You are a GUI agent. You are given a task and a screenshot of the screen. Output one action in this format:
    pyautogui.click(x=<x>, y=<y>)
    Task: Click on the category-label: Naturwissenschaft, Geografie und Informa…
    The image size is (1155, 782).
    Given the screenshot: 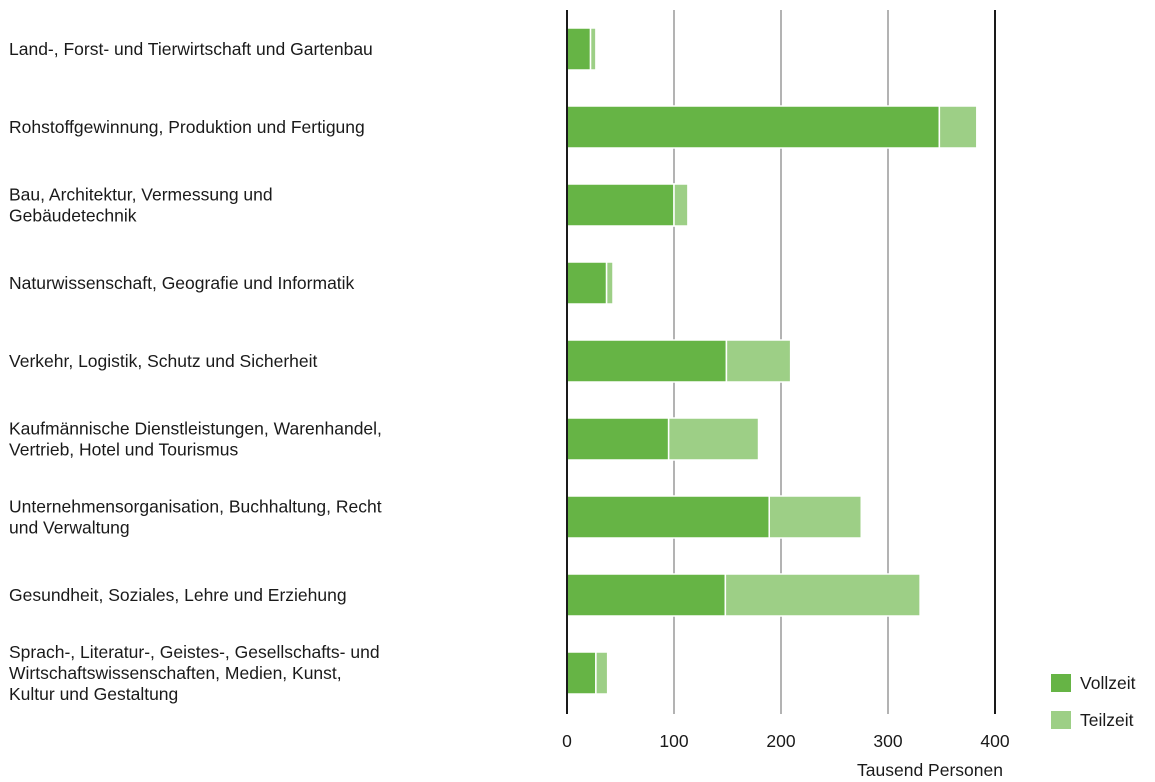 What is the action you would take?
    pyautogui.click(x=182, y=283)
    